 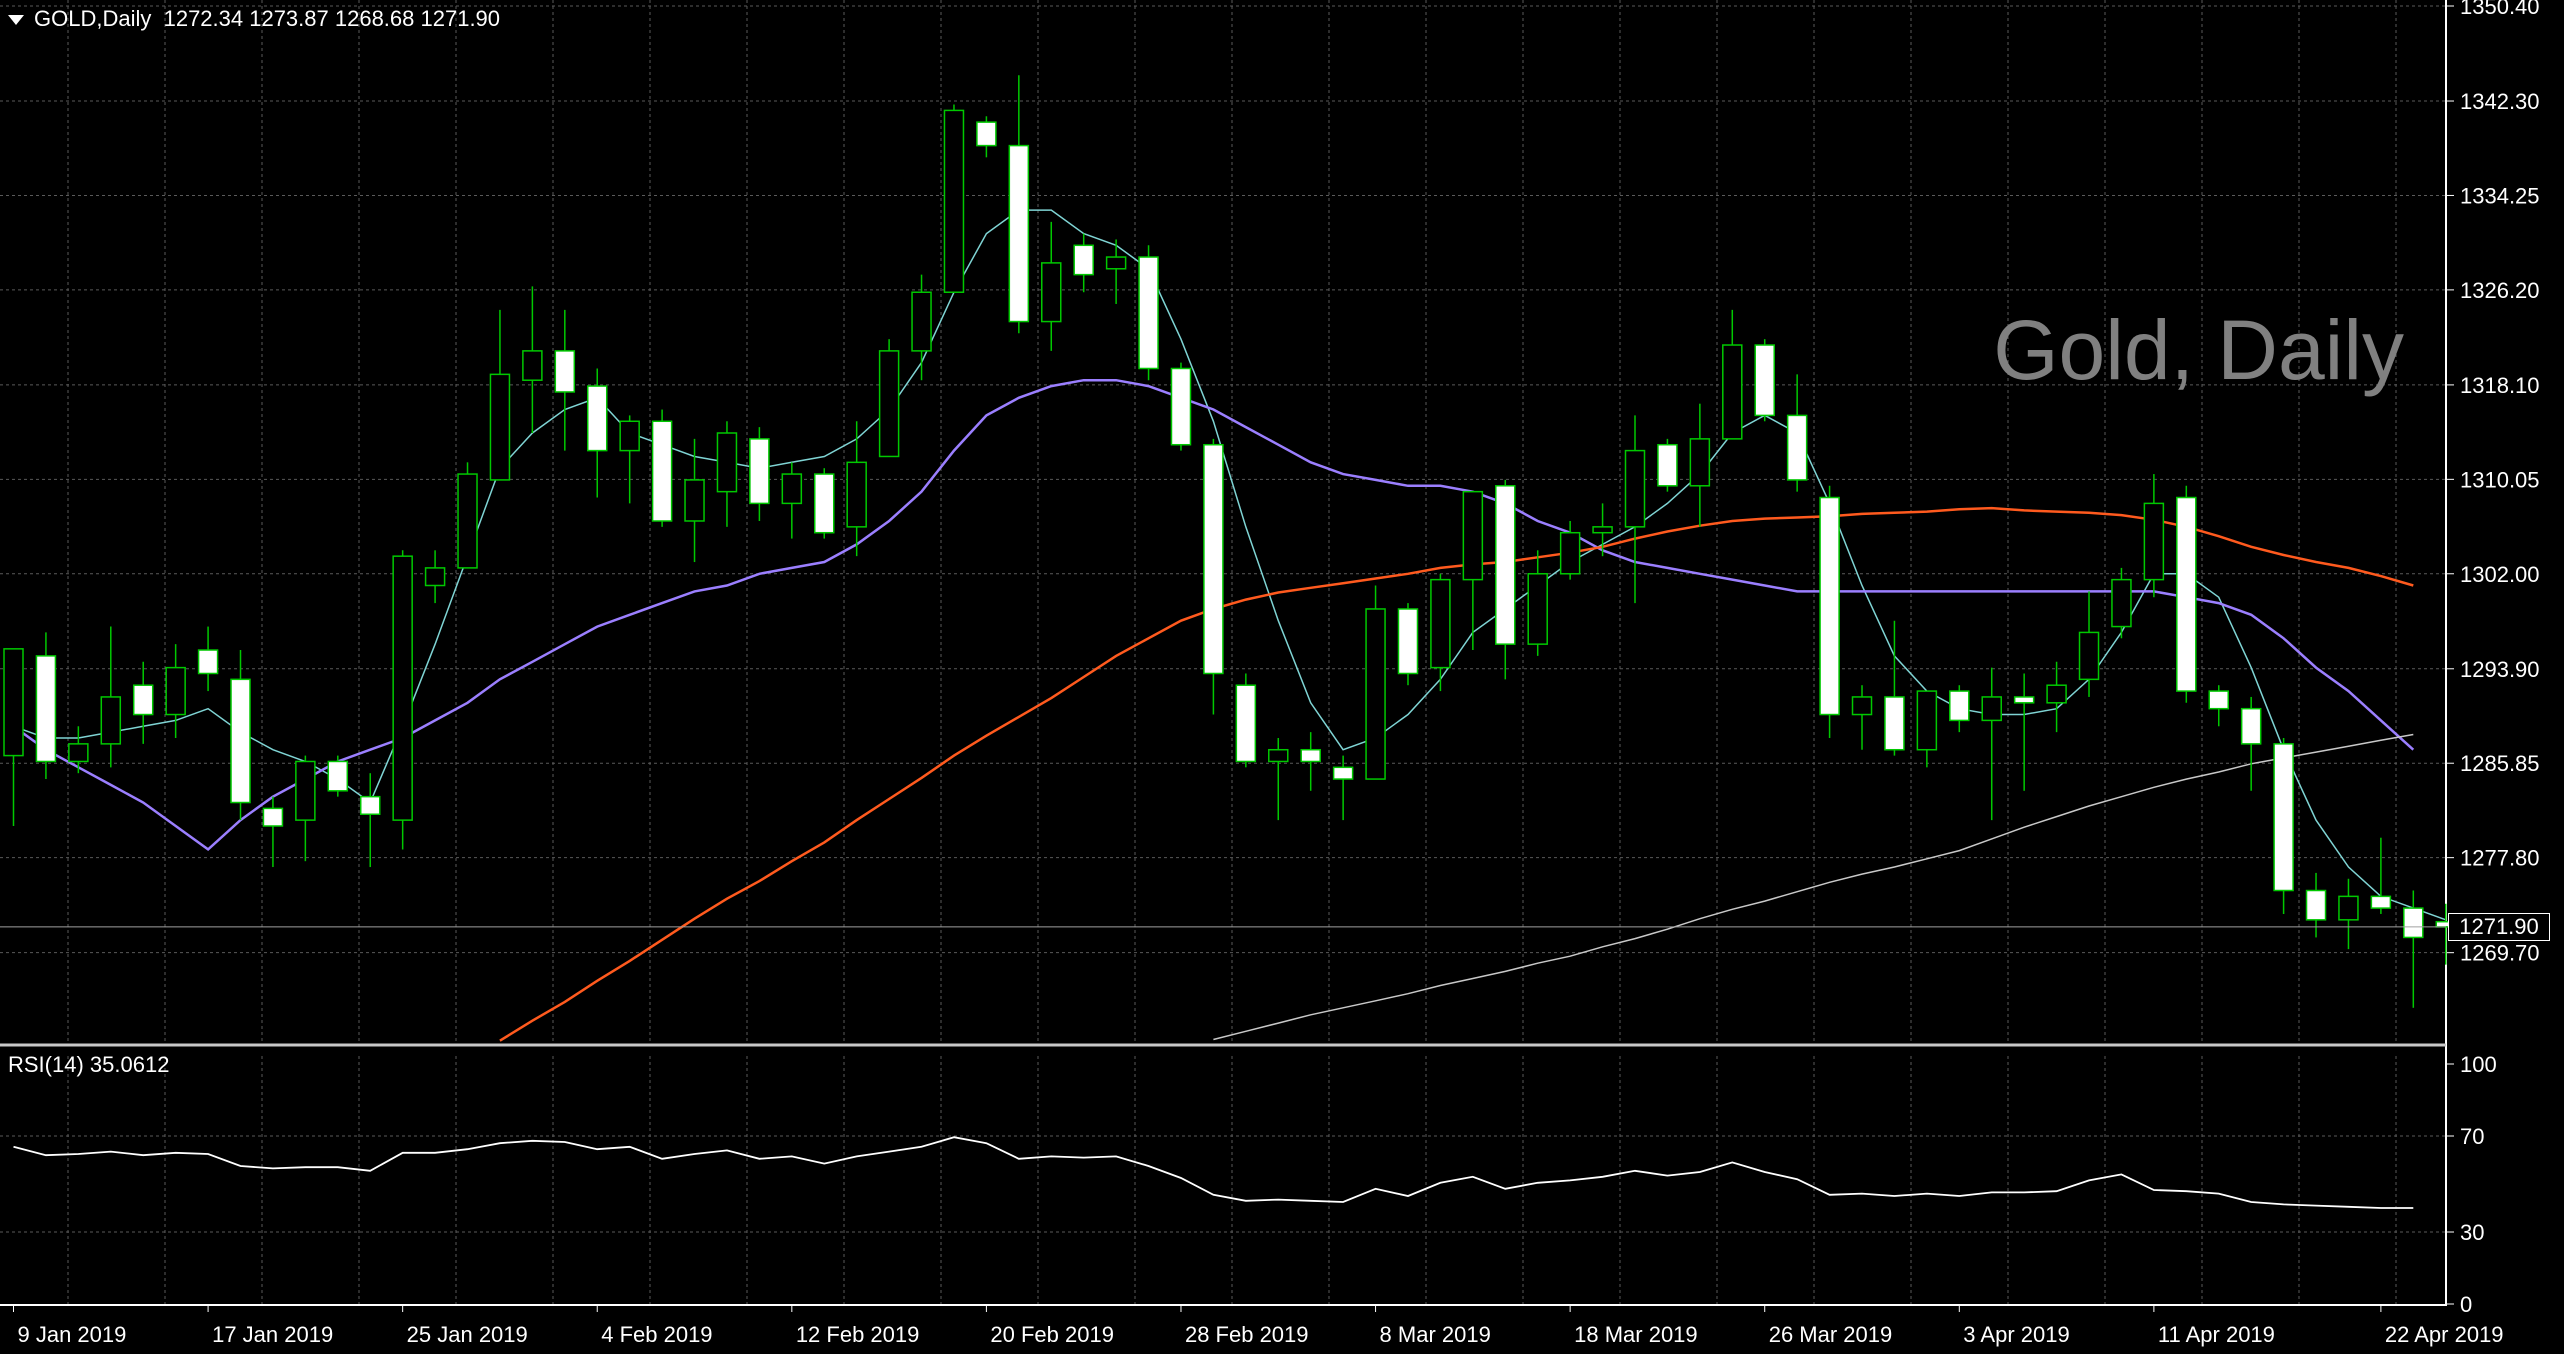 I want to click on rsi-line, so click(x=1213, y=1172).